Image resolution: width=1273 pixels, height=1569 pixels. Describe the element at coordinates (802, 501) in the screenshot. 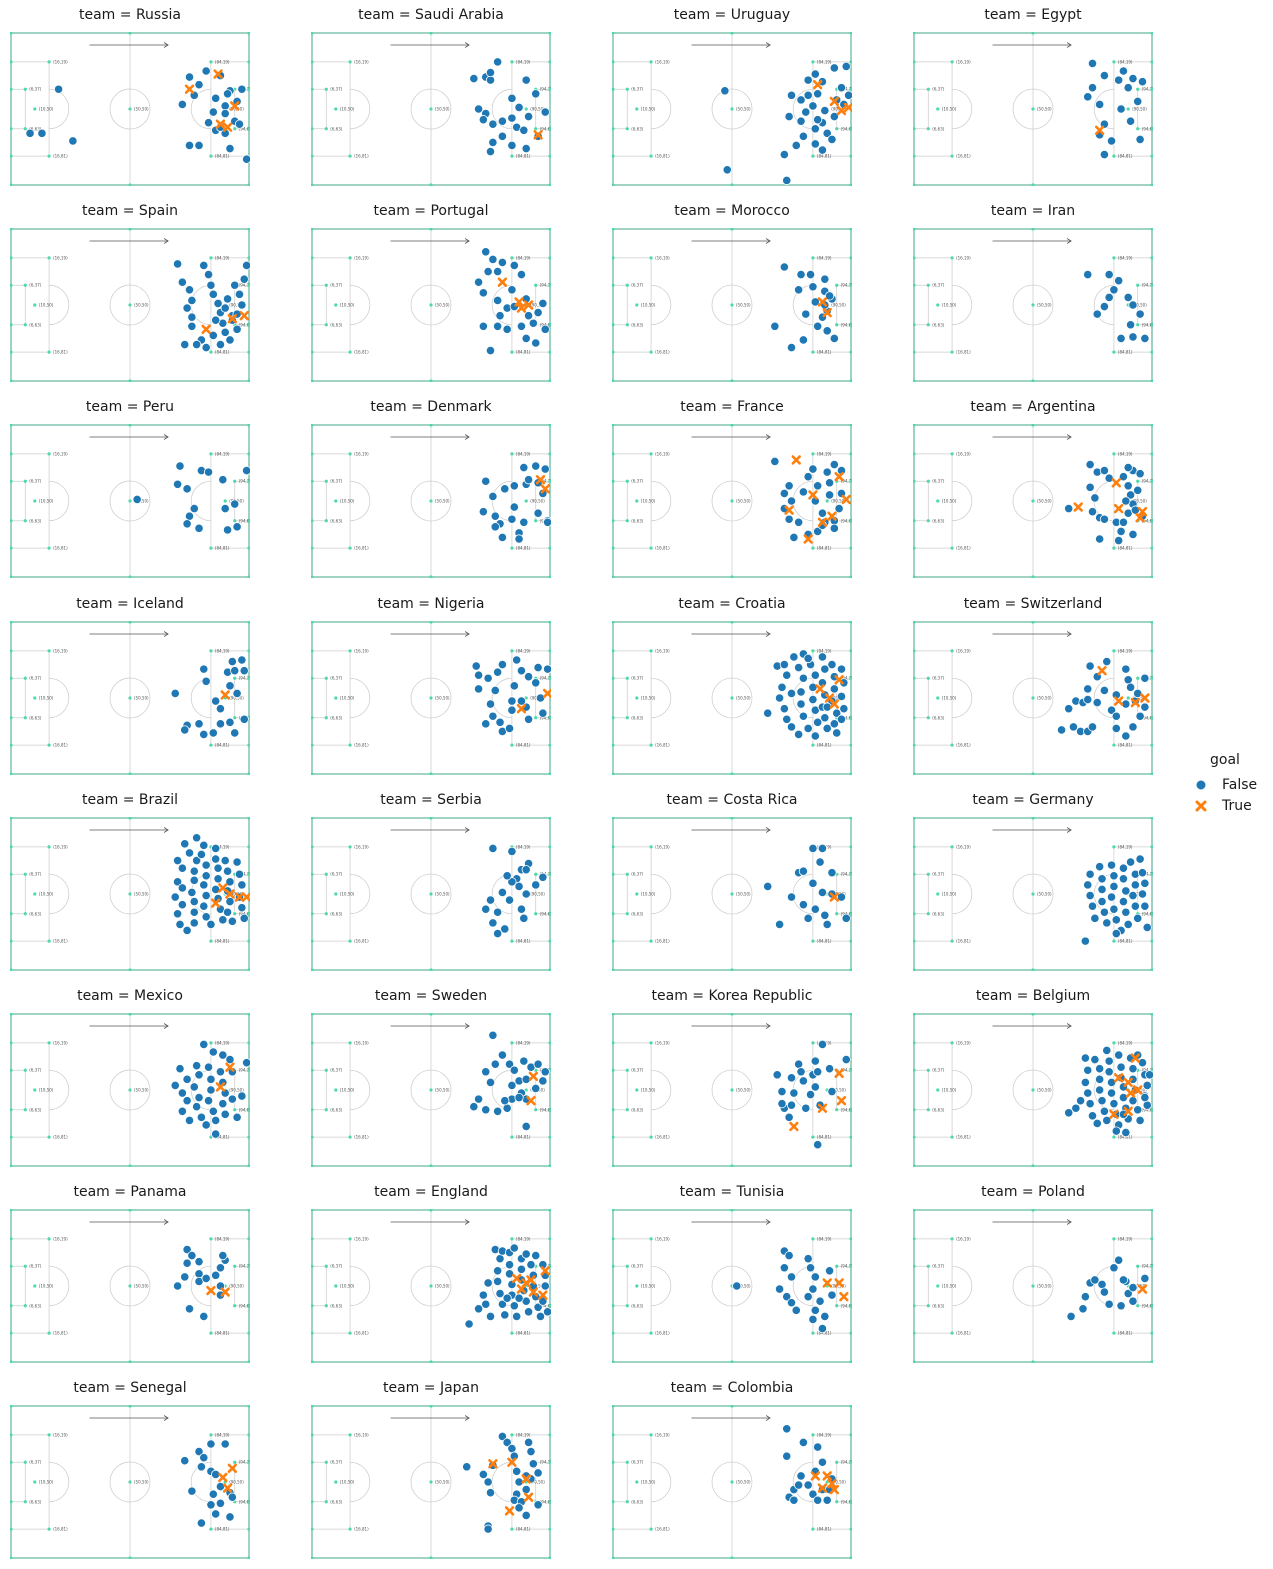

I see `right-penalty-arc` at that location.